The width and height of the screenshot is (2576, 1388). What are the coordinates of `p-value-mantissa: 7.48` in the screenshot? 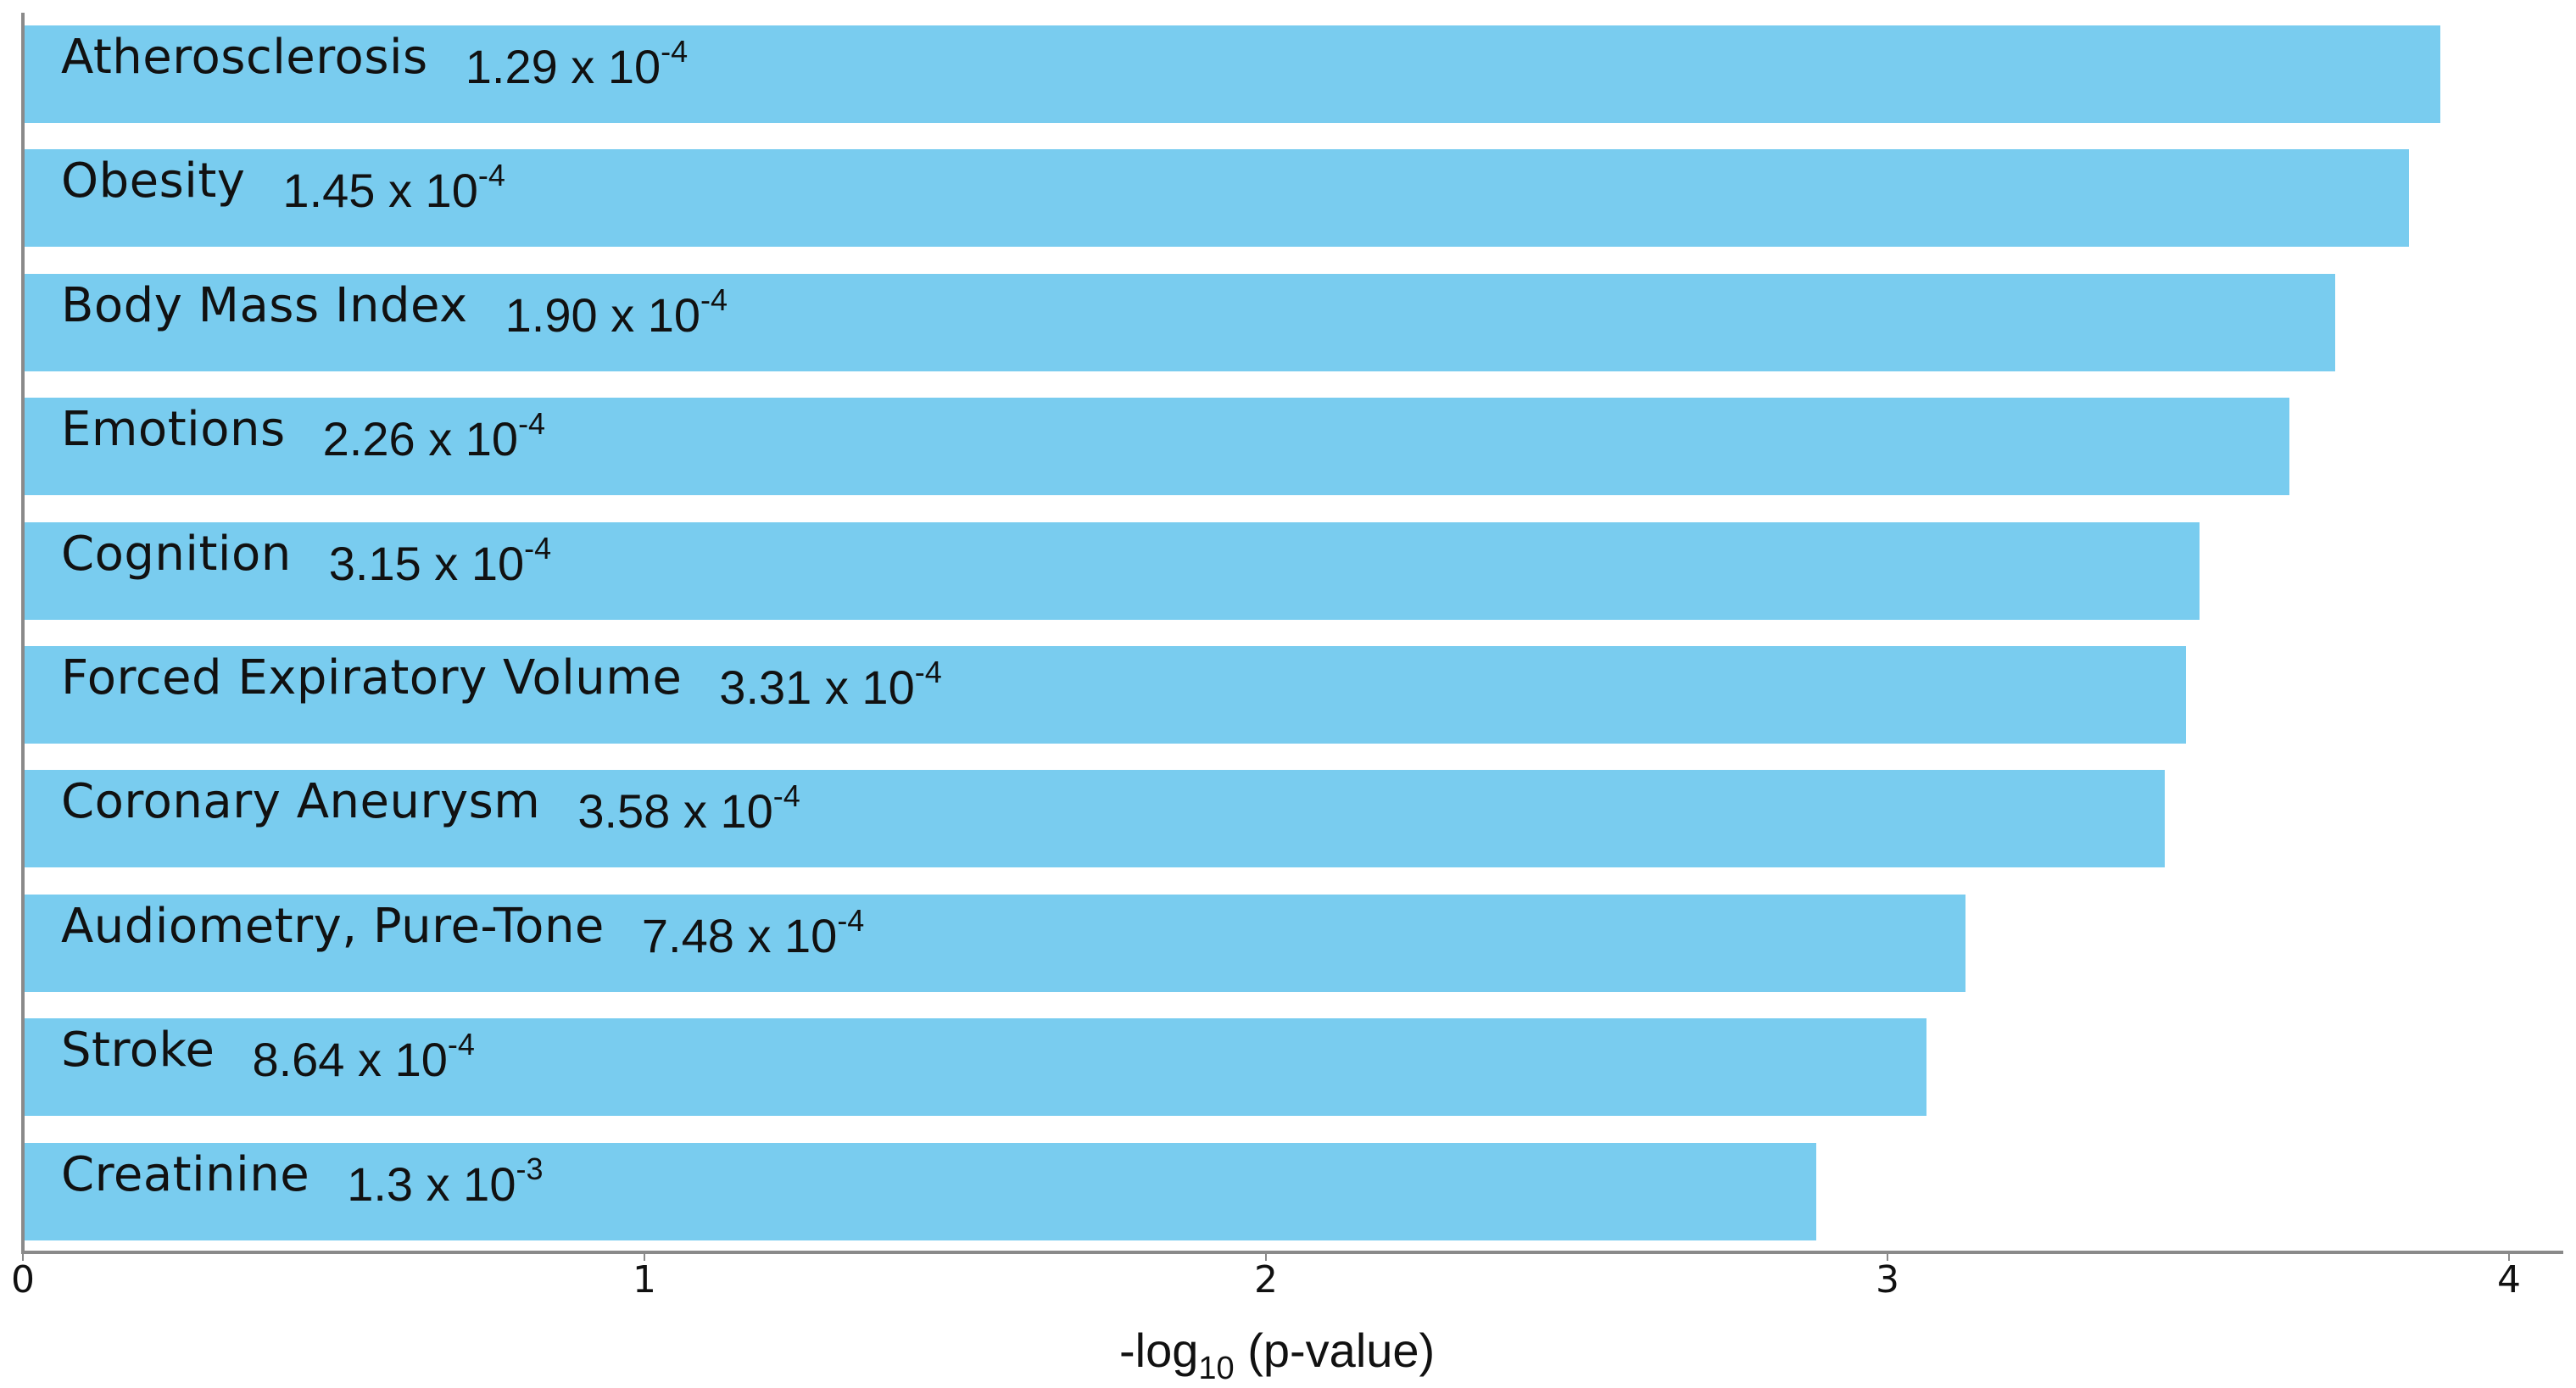 It's located at (687, 935).